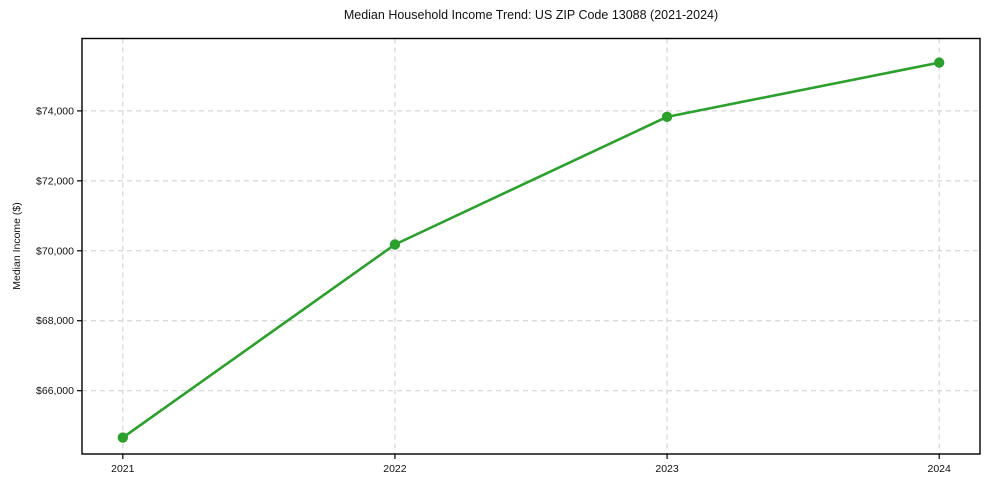  What do you see at coordinates (667, 469) in the screenshot?
I see `x-tick-label: 2023` at bounding box center [667, 469].